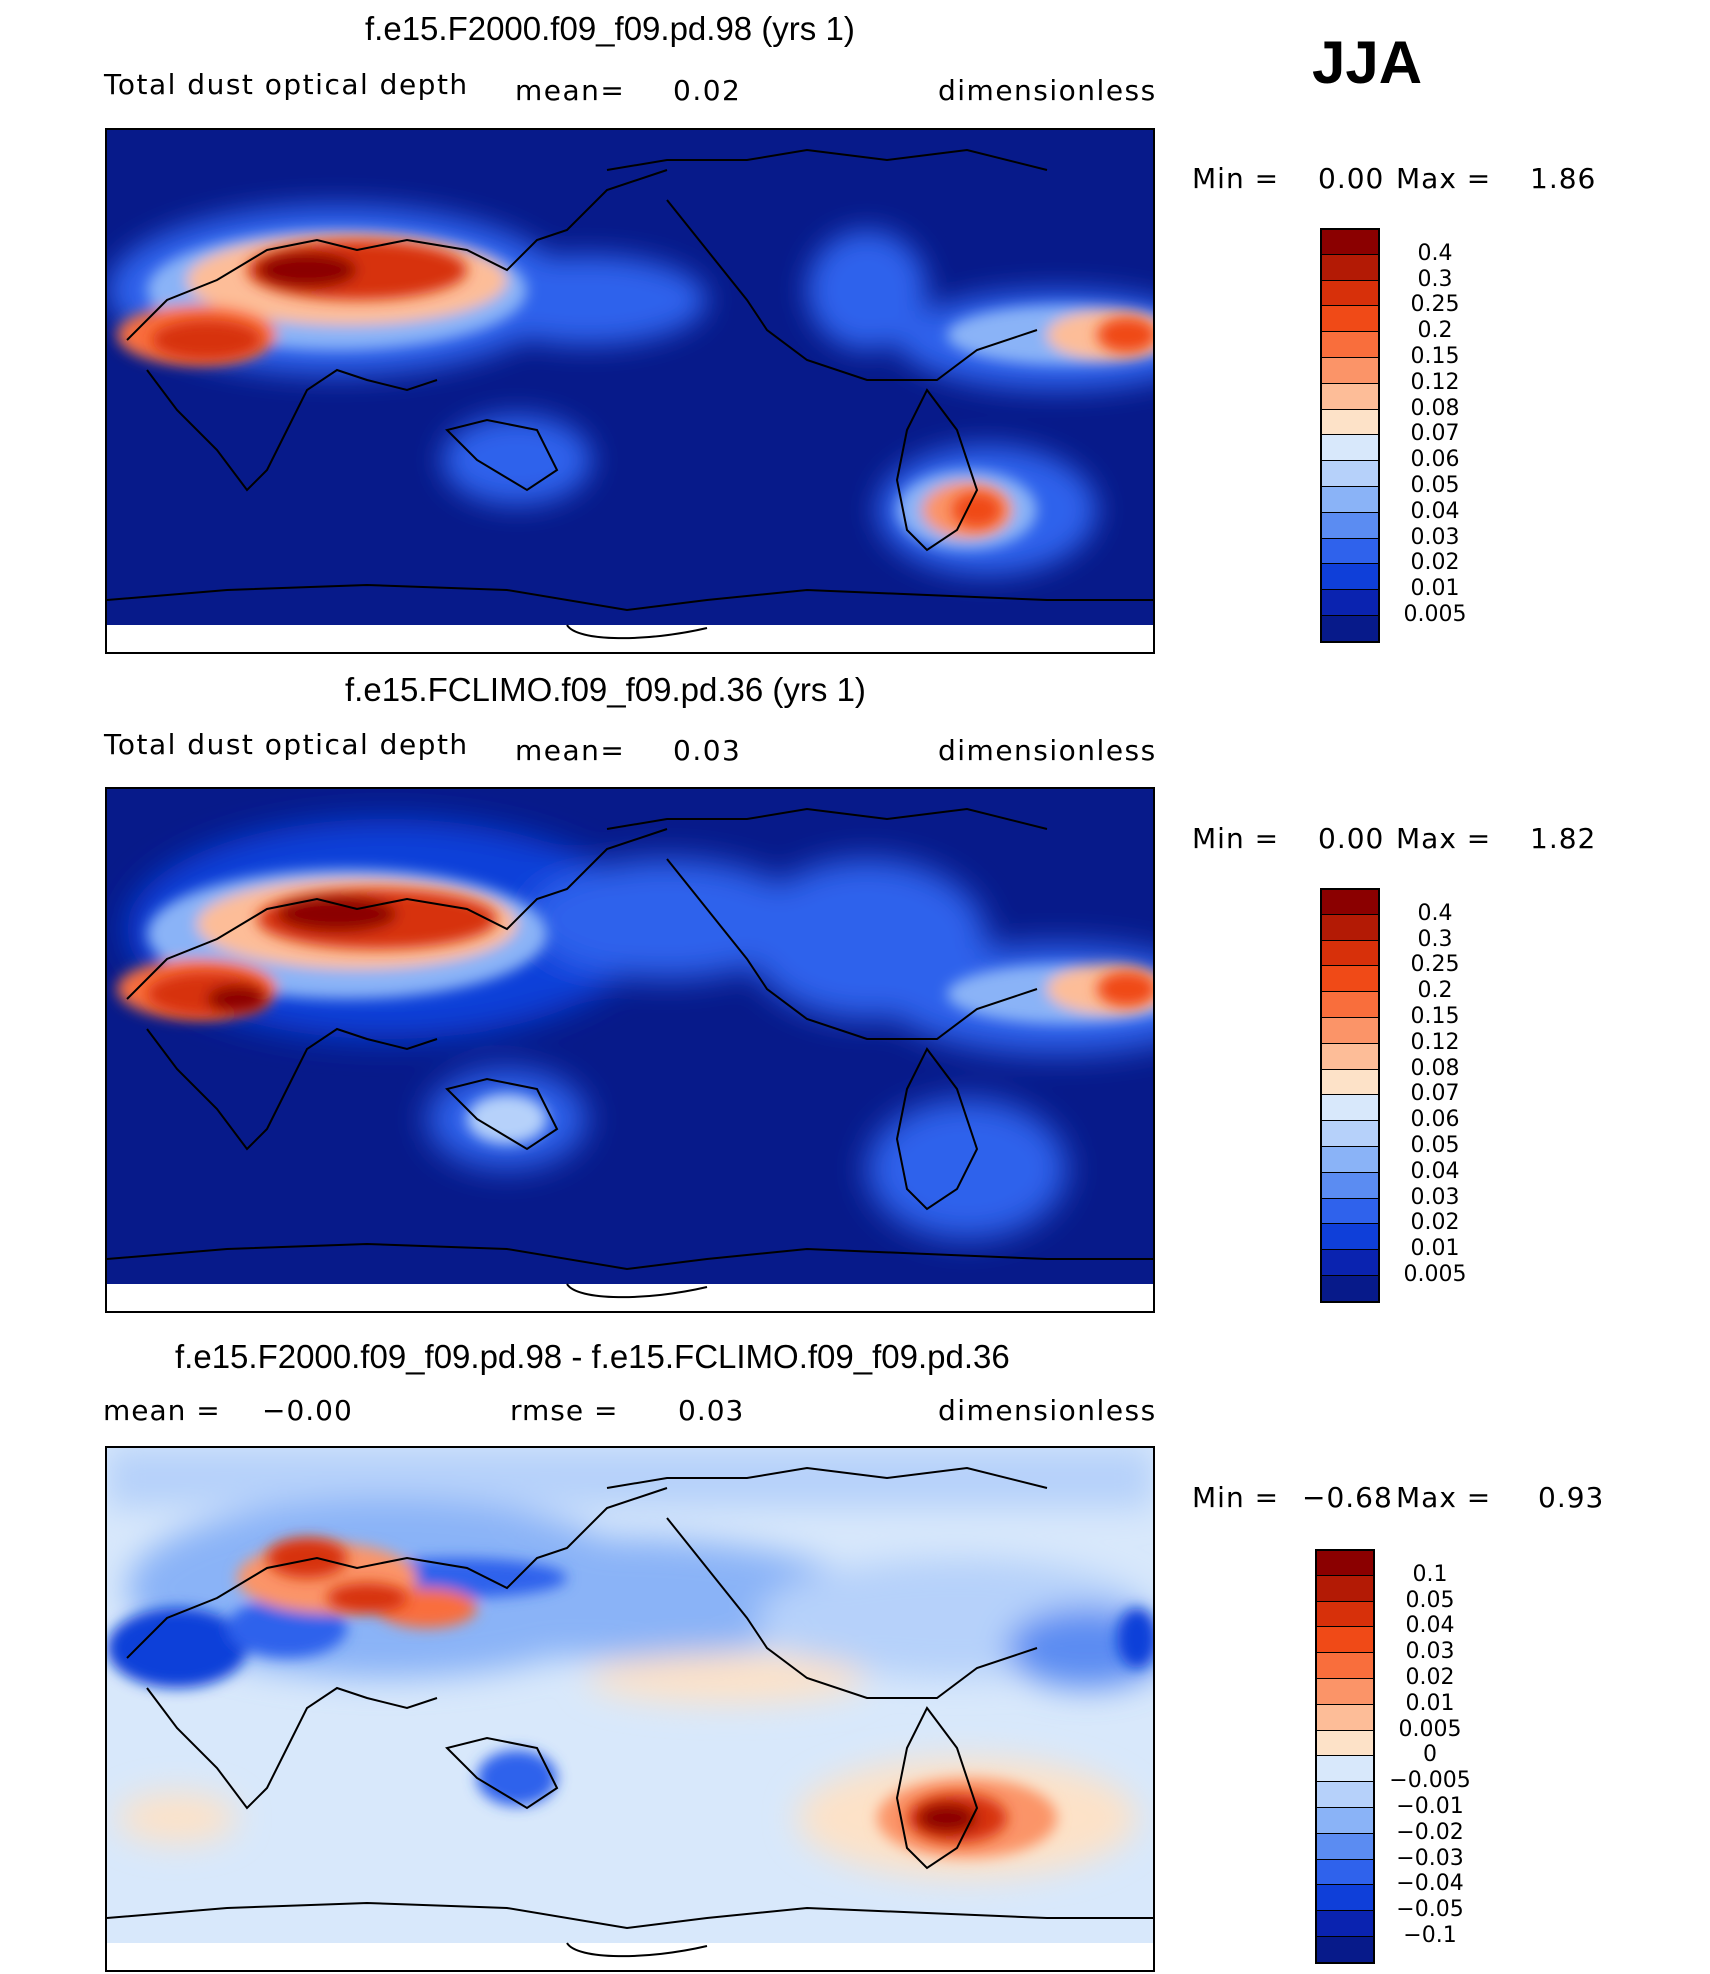 Image resolution: width=1710 pixels, height=1974 pixels. I want to click on panel-1-mean-value: 0.02, so click(707, 90).